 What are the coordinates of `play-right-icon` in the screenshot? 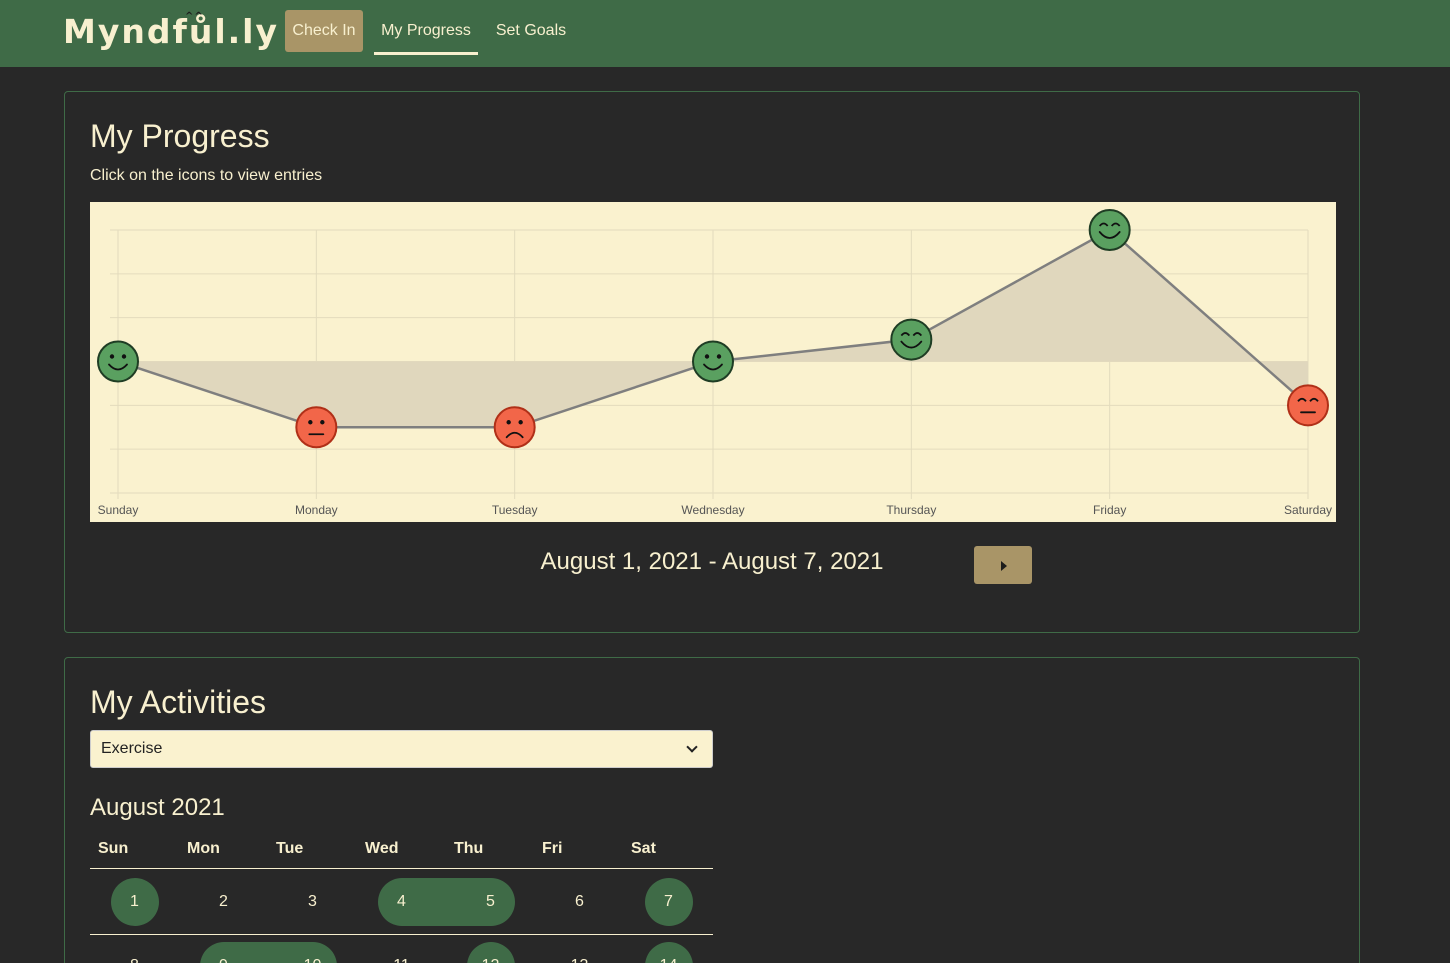 It's located at (1004, 566).